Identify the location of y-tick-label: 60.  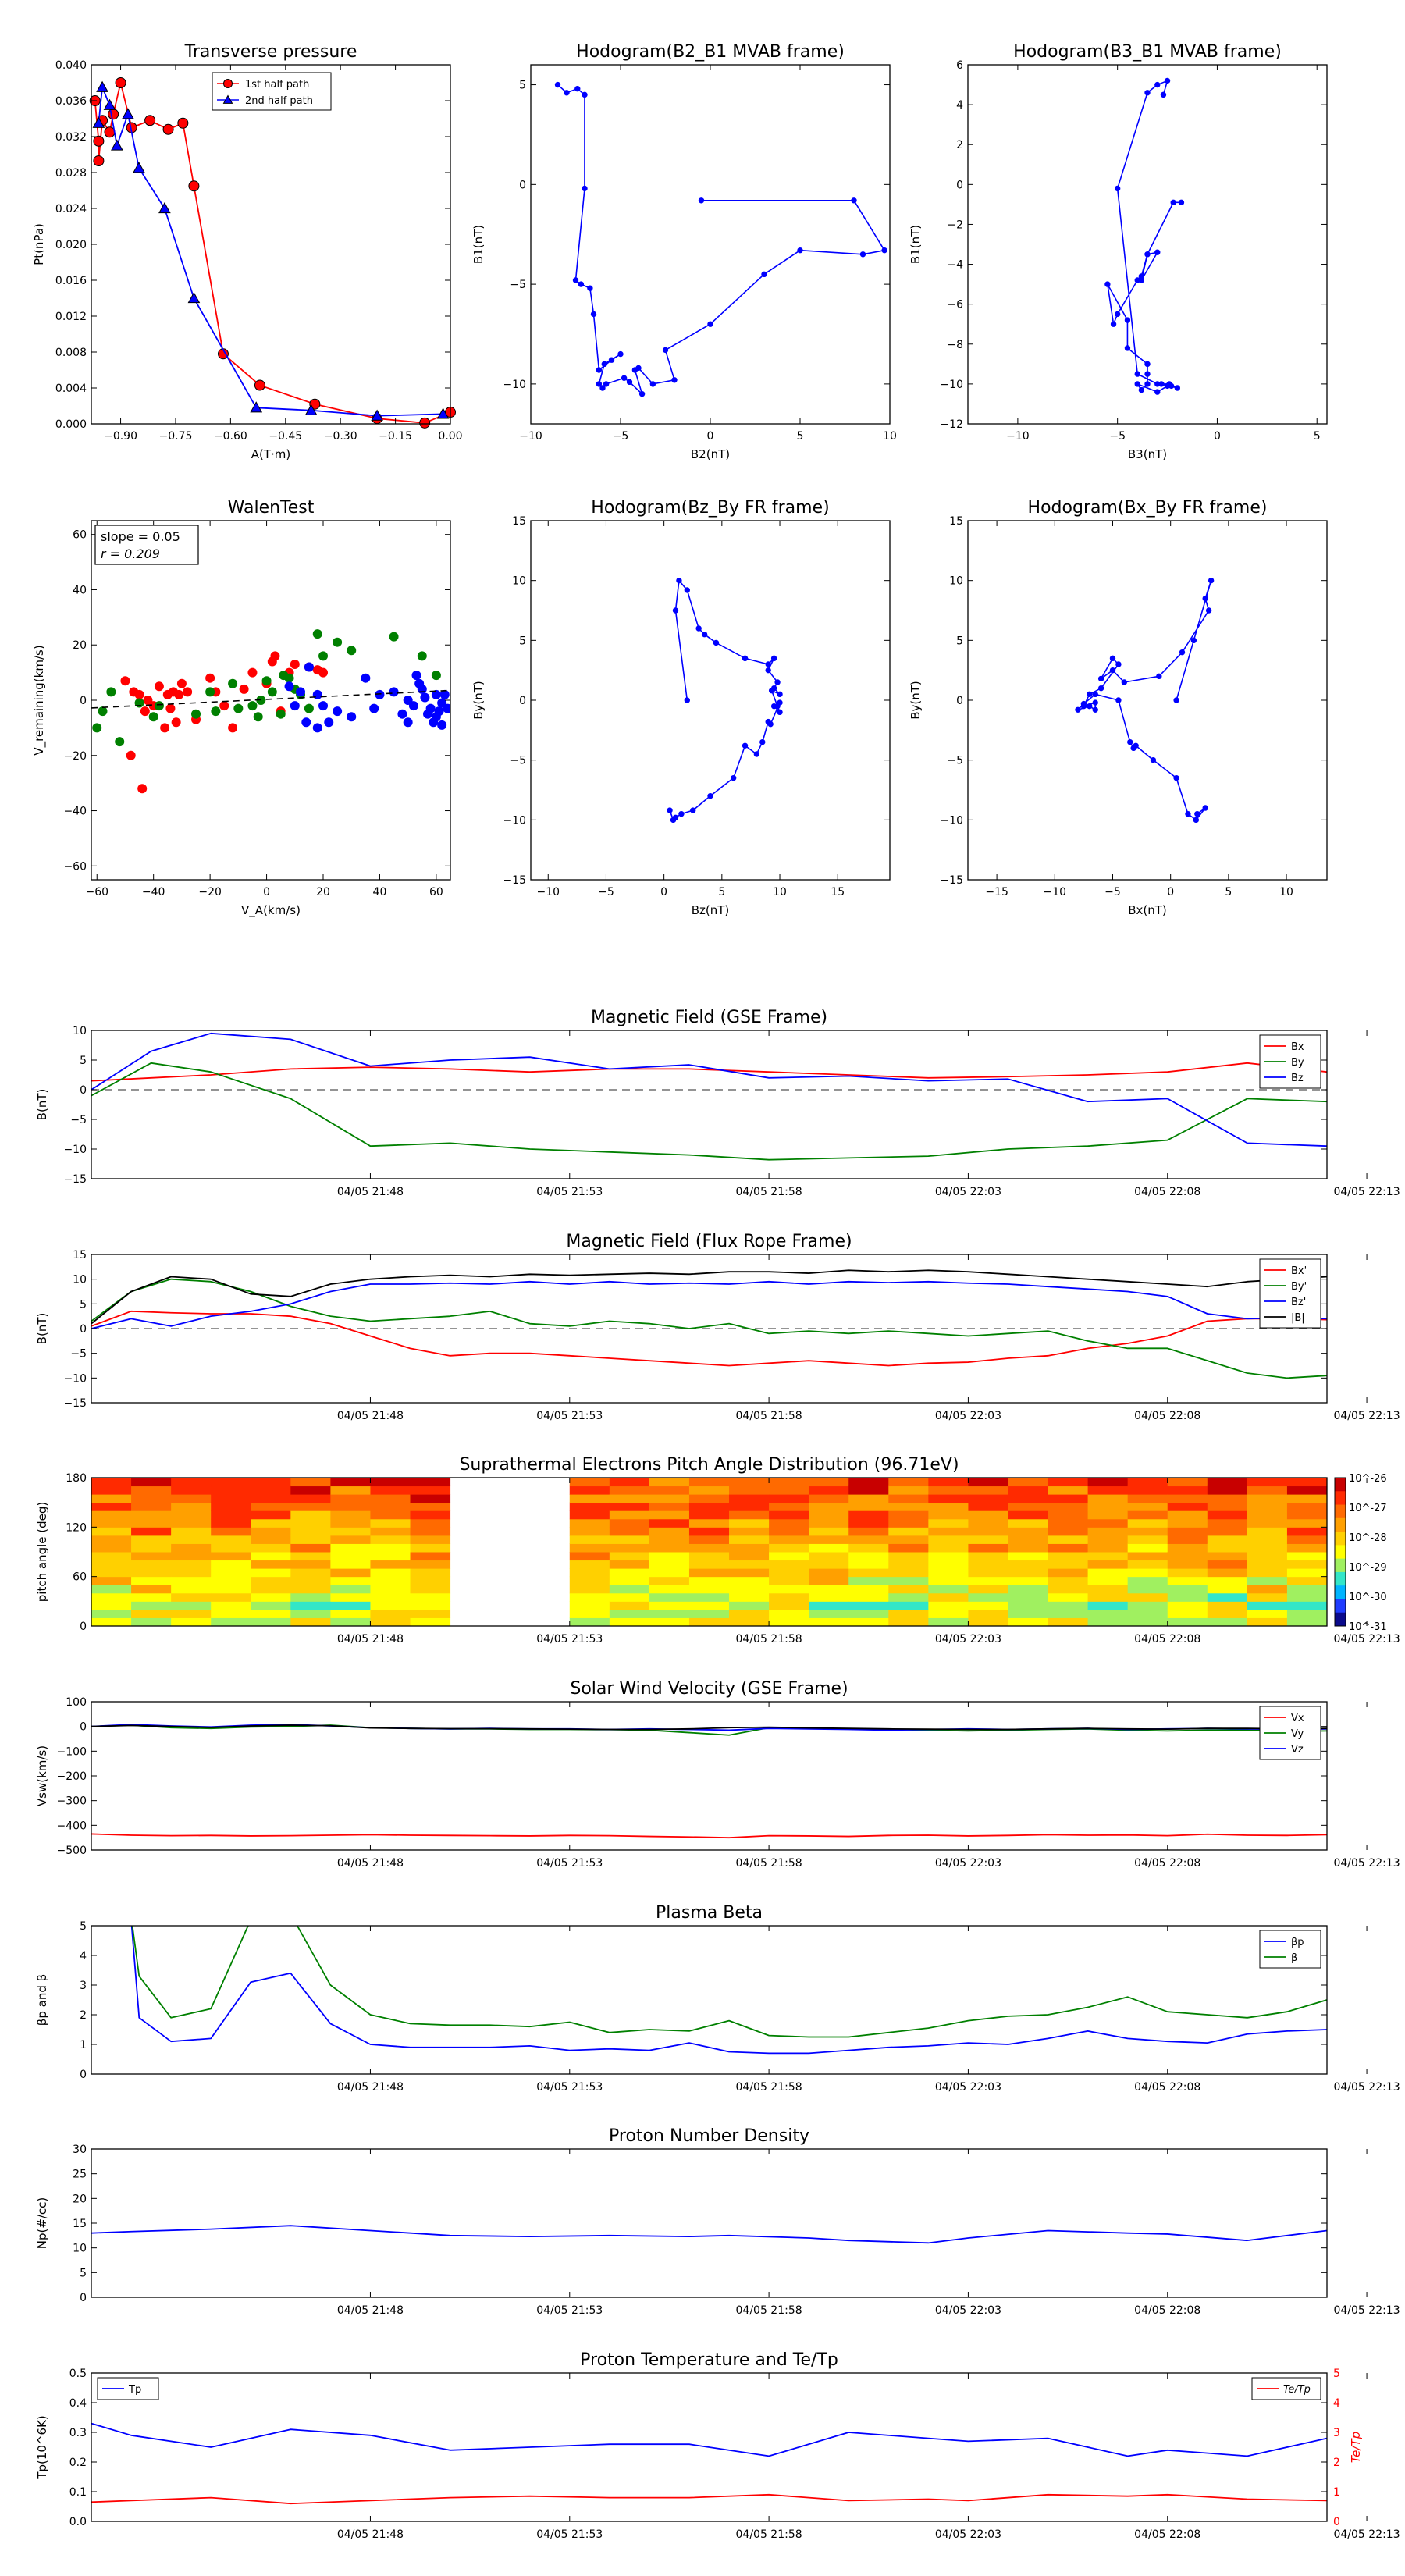
(80, 535).